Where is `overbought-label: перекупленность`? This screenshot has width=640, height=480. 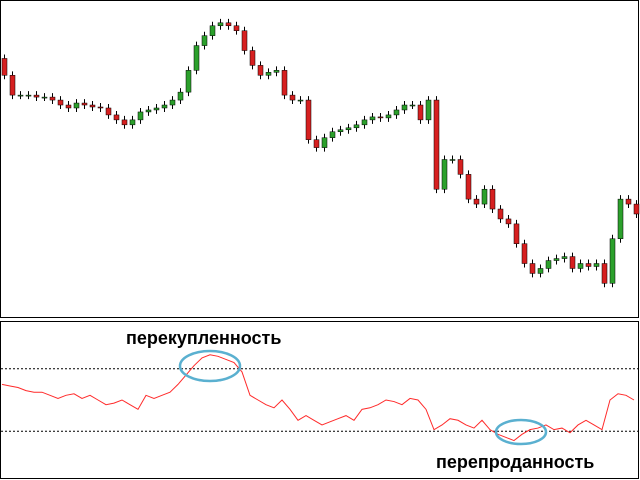
overbought-label: перекупленность is located at coordinates (203, 338).